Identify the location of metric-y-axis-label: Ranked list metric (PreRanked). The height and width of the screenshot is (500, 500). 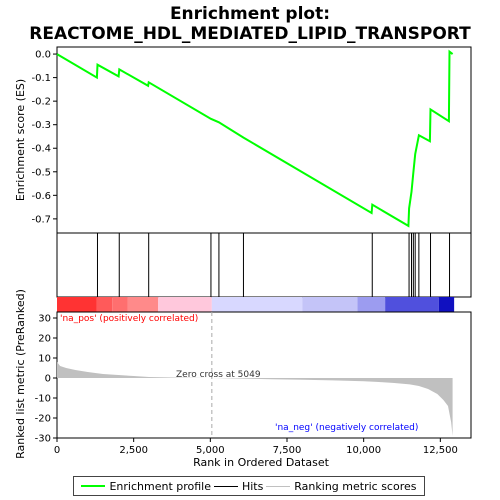
(20, 374).